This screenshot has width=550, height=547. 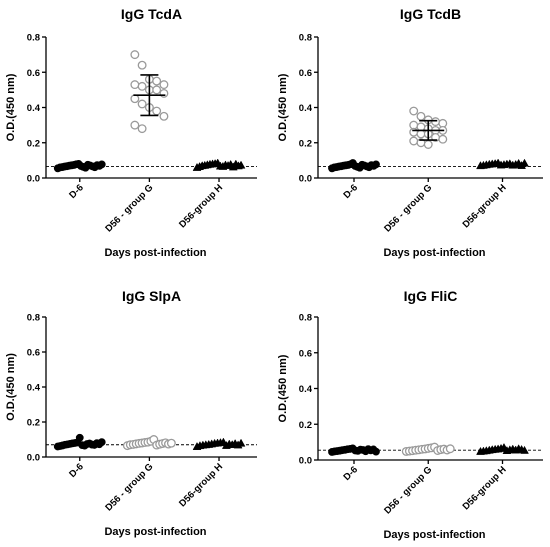 I want to click on chart-title: IgG TcdA, so click(x=151, y=14).